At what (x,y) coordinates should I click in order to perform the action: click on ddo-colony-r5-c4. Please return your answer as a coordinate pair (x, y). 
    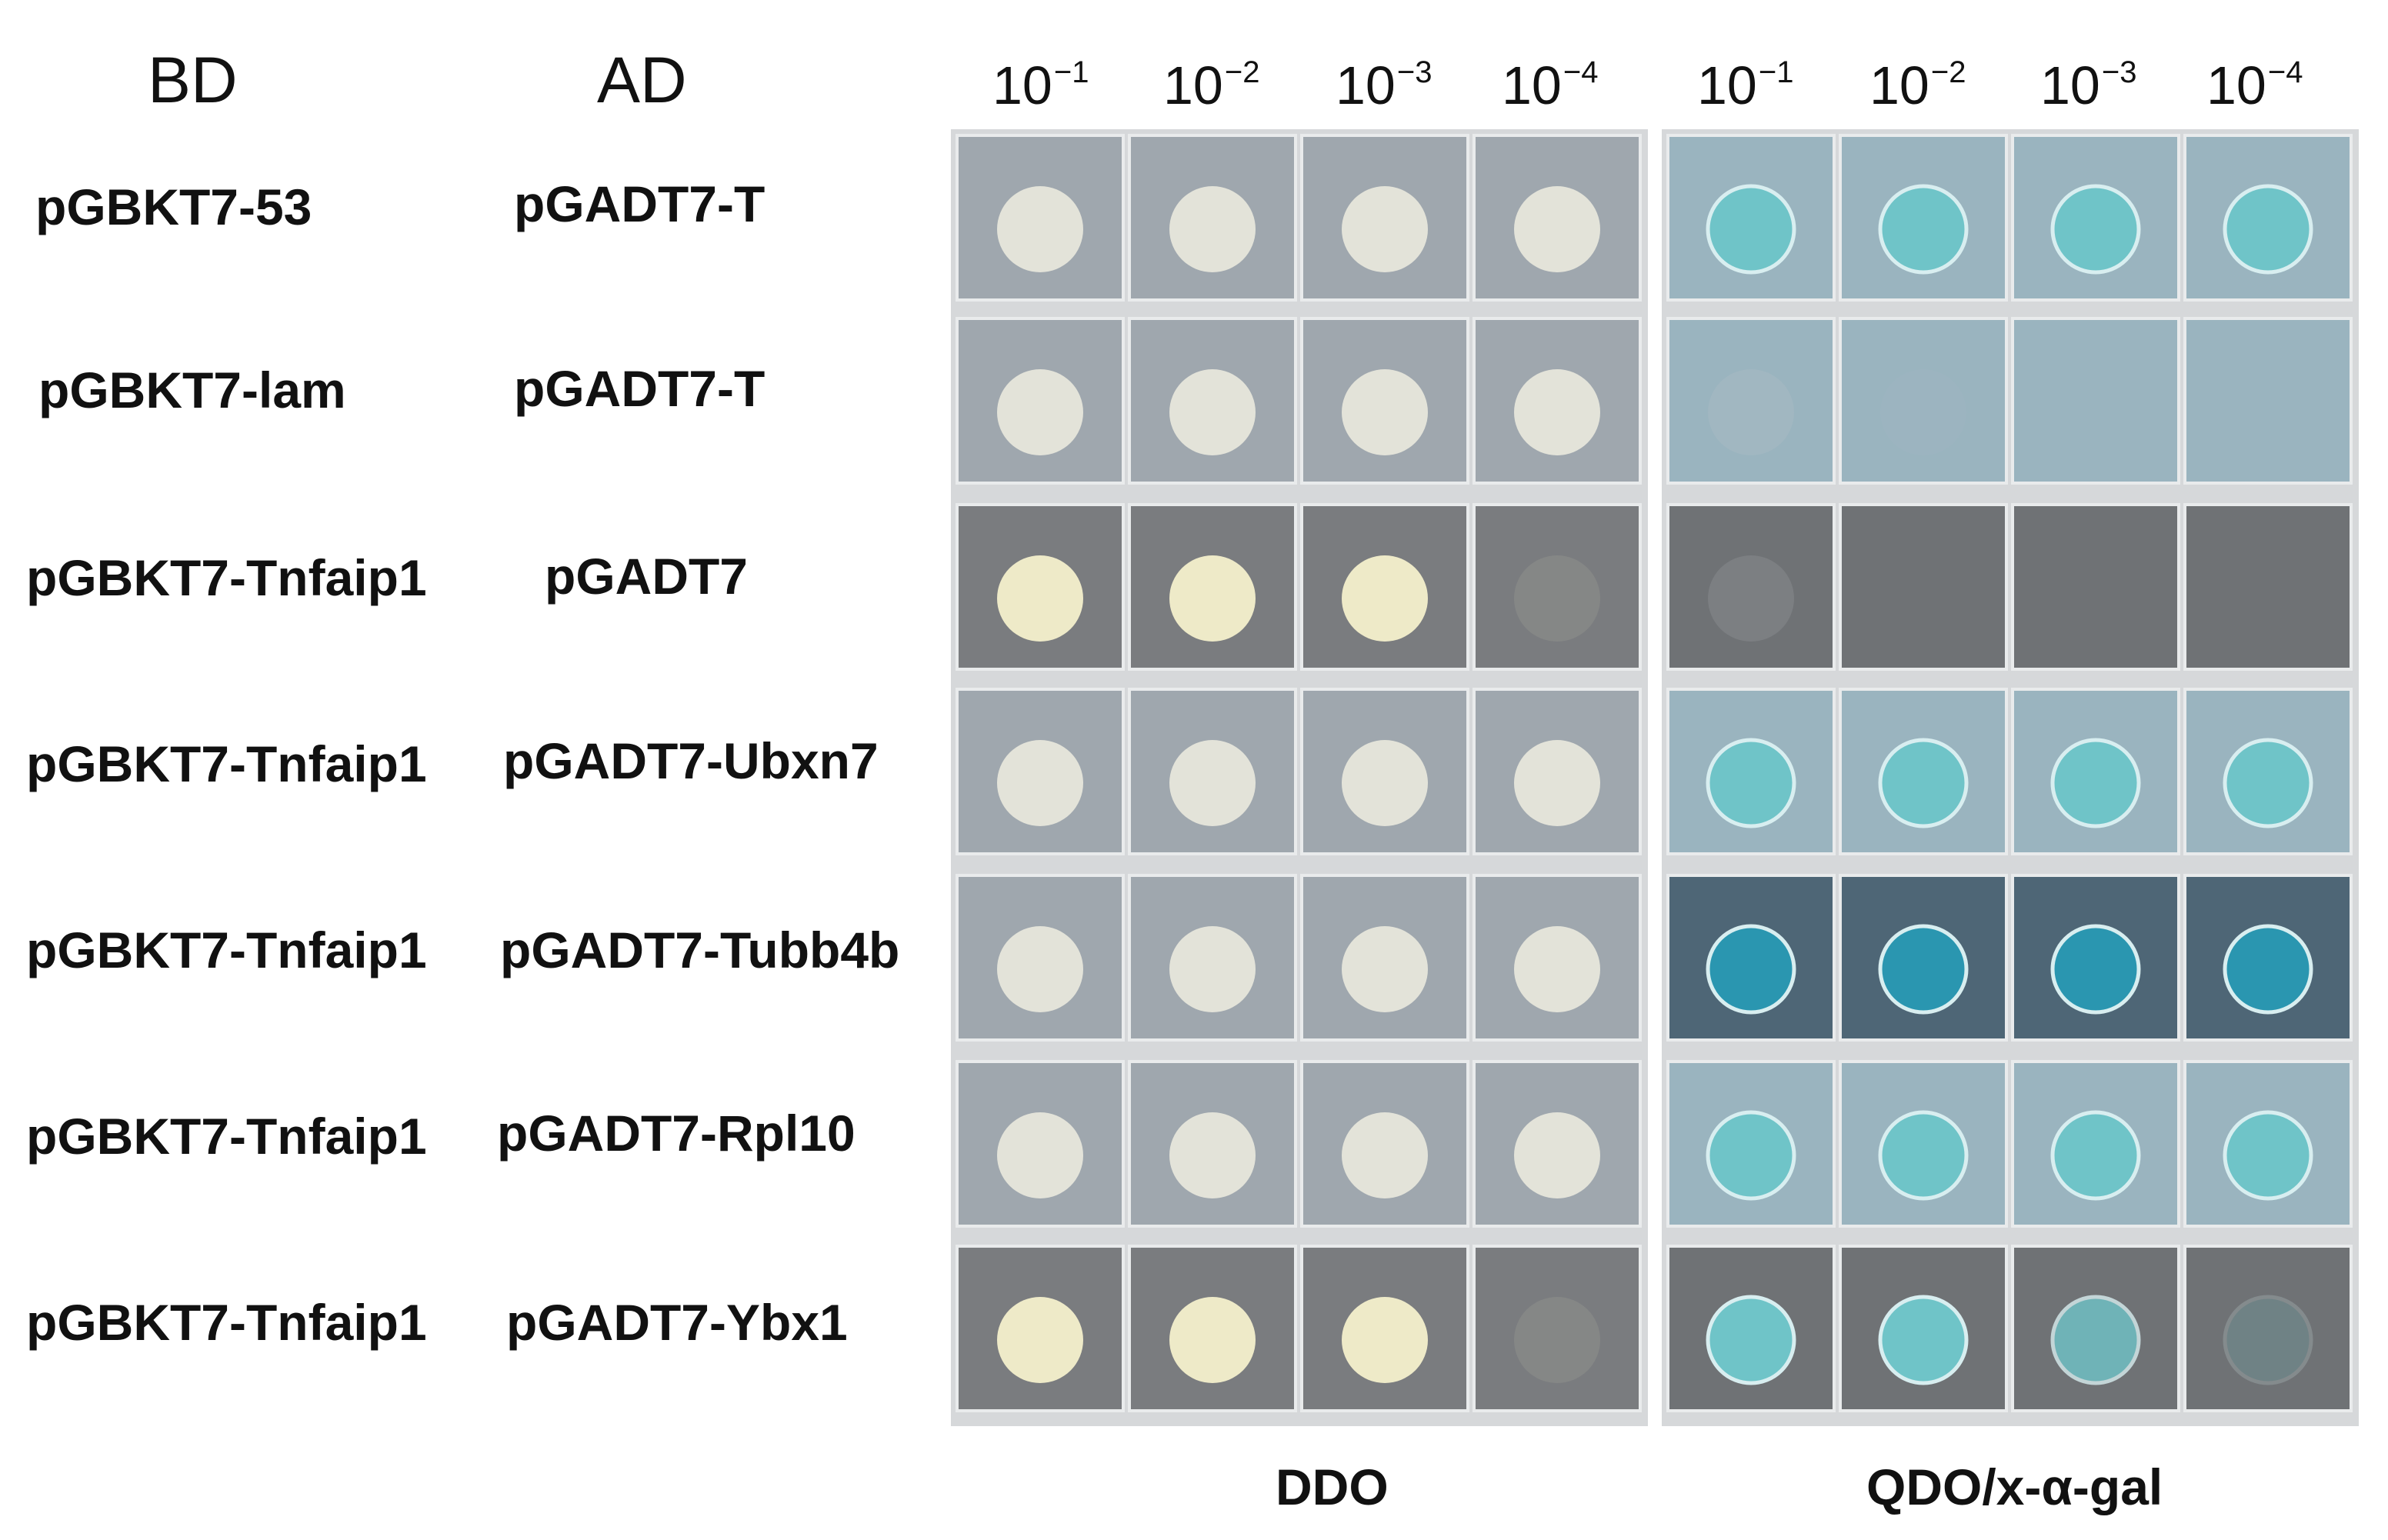
    Looking at the image, I should click on (1557, 969).